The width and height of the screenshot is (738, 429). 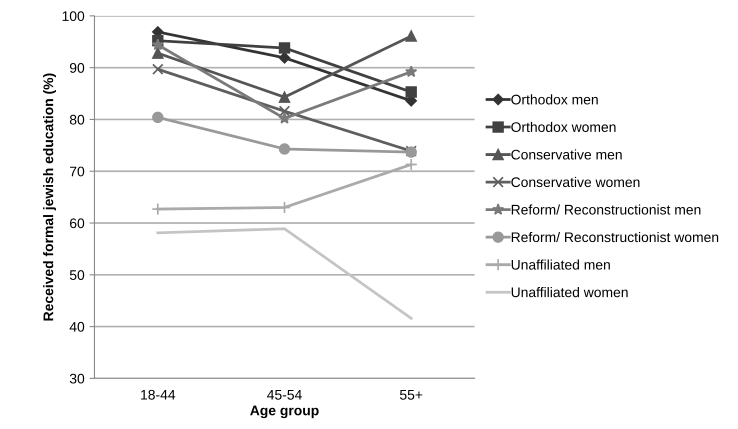 I want to click on legend-label: Orthodox men, so click(x=554, y=99).